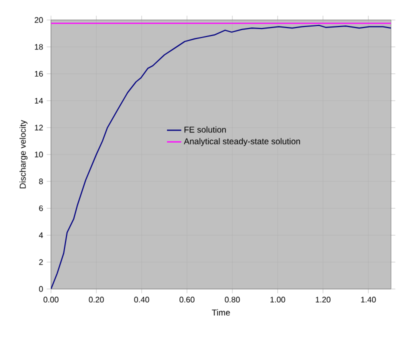  I want to click on x-tick-label: 1.20, so click(323, 299).